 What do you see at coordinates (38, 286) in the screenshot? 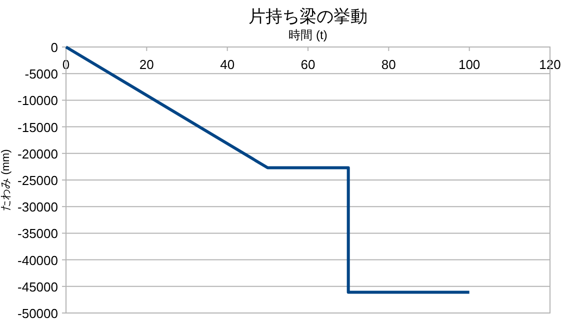
I see `y-tick-label: -45000` at bounding box center [38, 286].